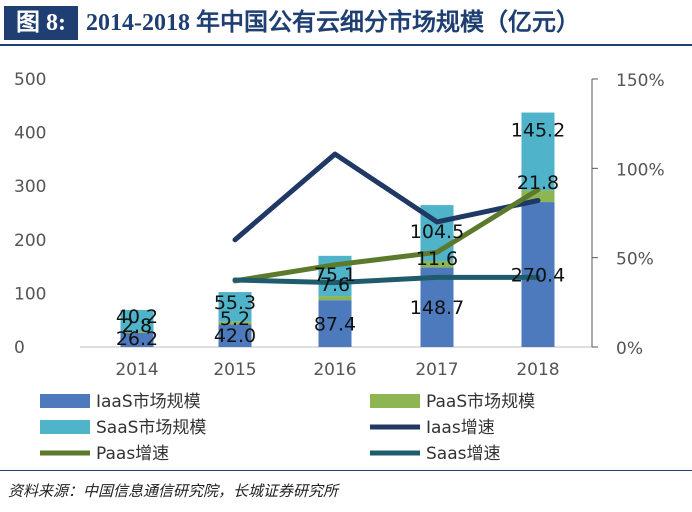 The width and height of the screenshot is (692, 512). Describe the element at coordinates (334, 370) in the screenshot. I see `x-tick-label: 2016` at that location.